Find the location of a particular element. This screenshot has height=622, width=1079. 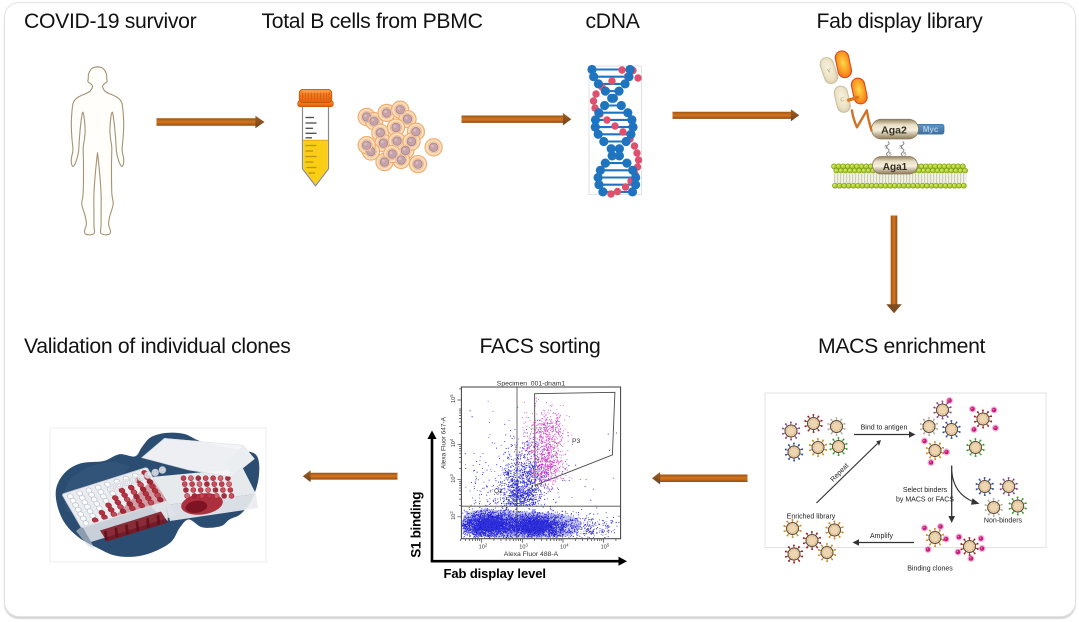

svg-text: Specimen_001-dnam1 is located at coordinates (531, 384).